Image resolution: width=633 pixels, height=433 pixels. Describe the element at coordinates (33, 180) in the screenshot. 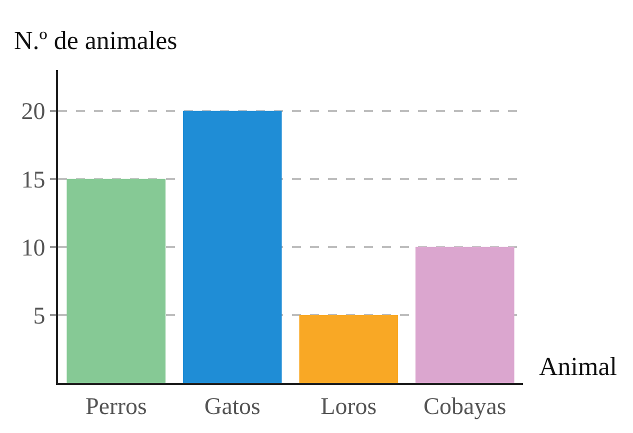

I see `y-tick-label: 15` at that location.